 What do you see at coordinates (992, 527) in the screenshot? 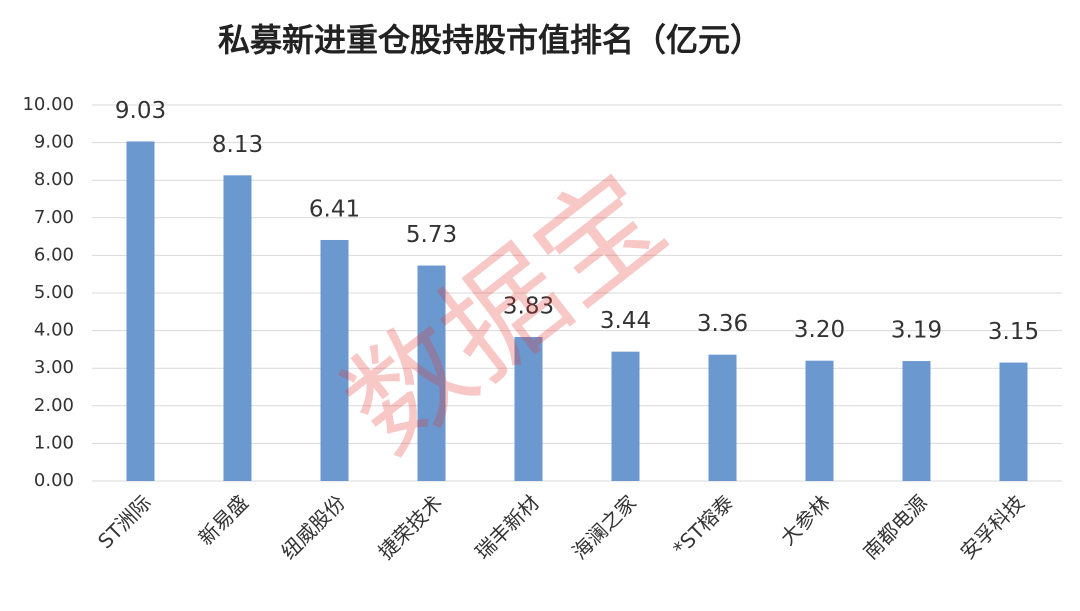
I see `x-tick-label: 安孚科技` at bounding box center [992, 527].